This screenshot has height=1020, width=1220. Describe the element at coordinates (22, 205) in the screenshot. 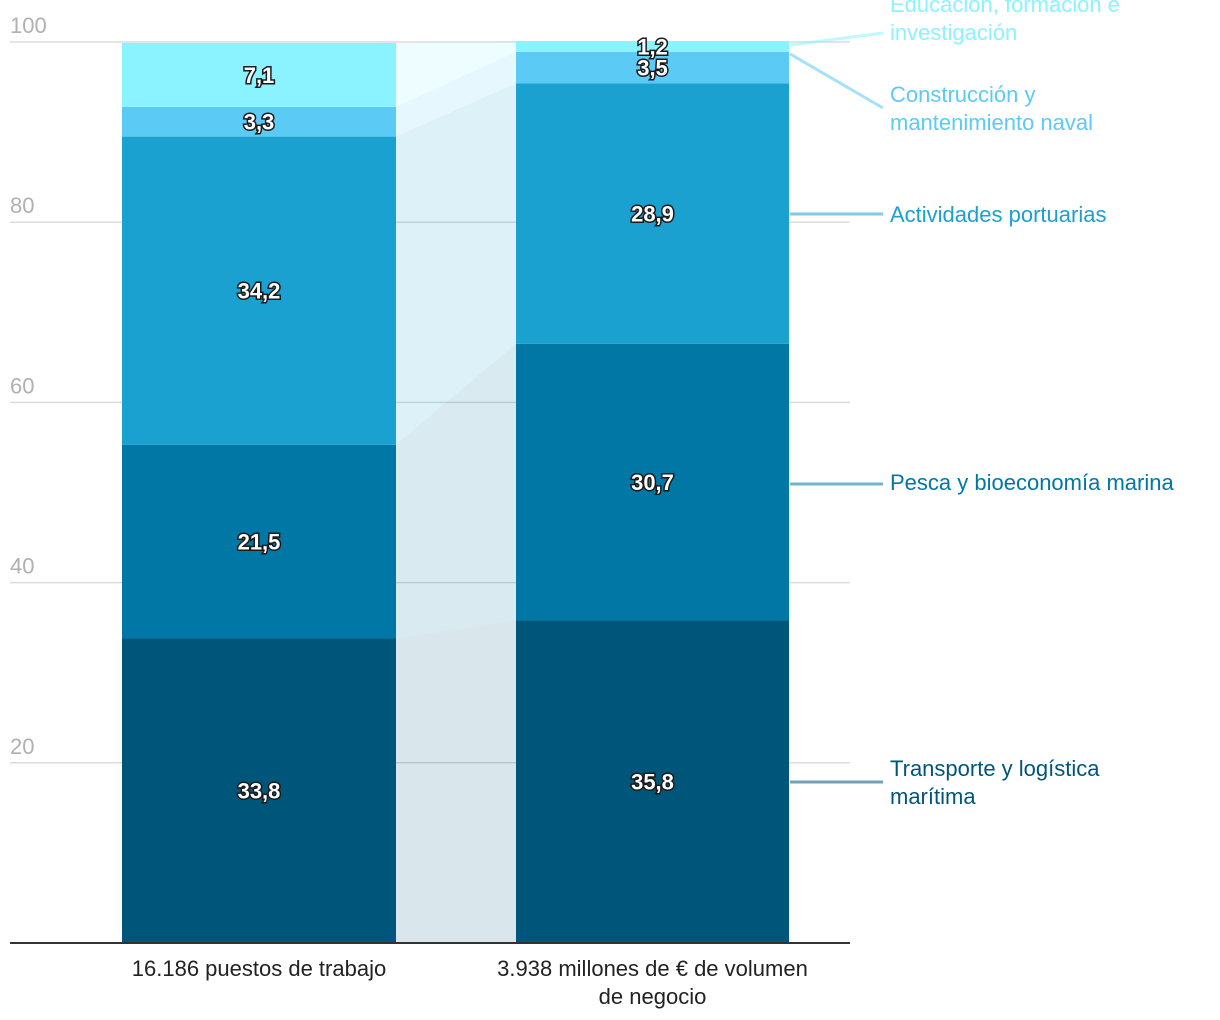

I see `y-tick-label: 80` at that location.